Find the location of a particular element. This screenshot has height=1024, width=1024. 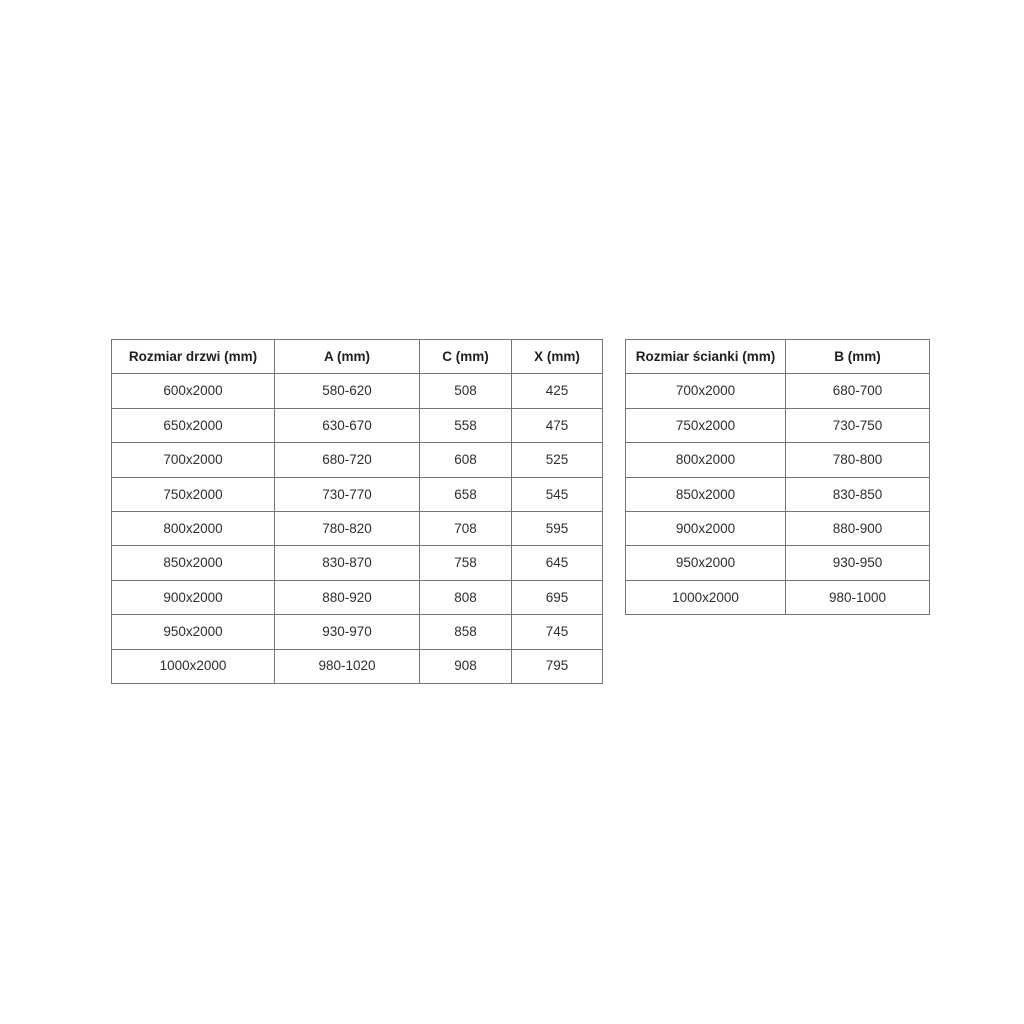

table-row: 700x2000 680-720 608 525 is located at coordinates (357, 460).